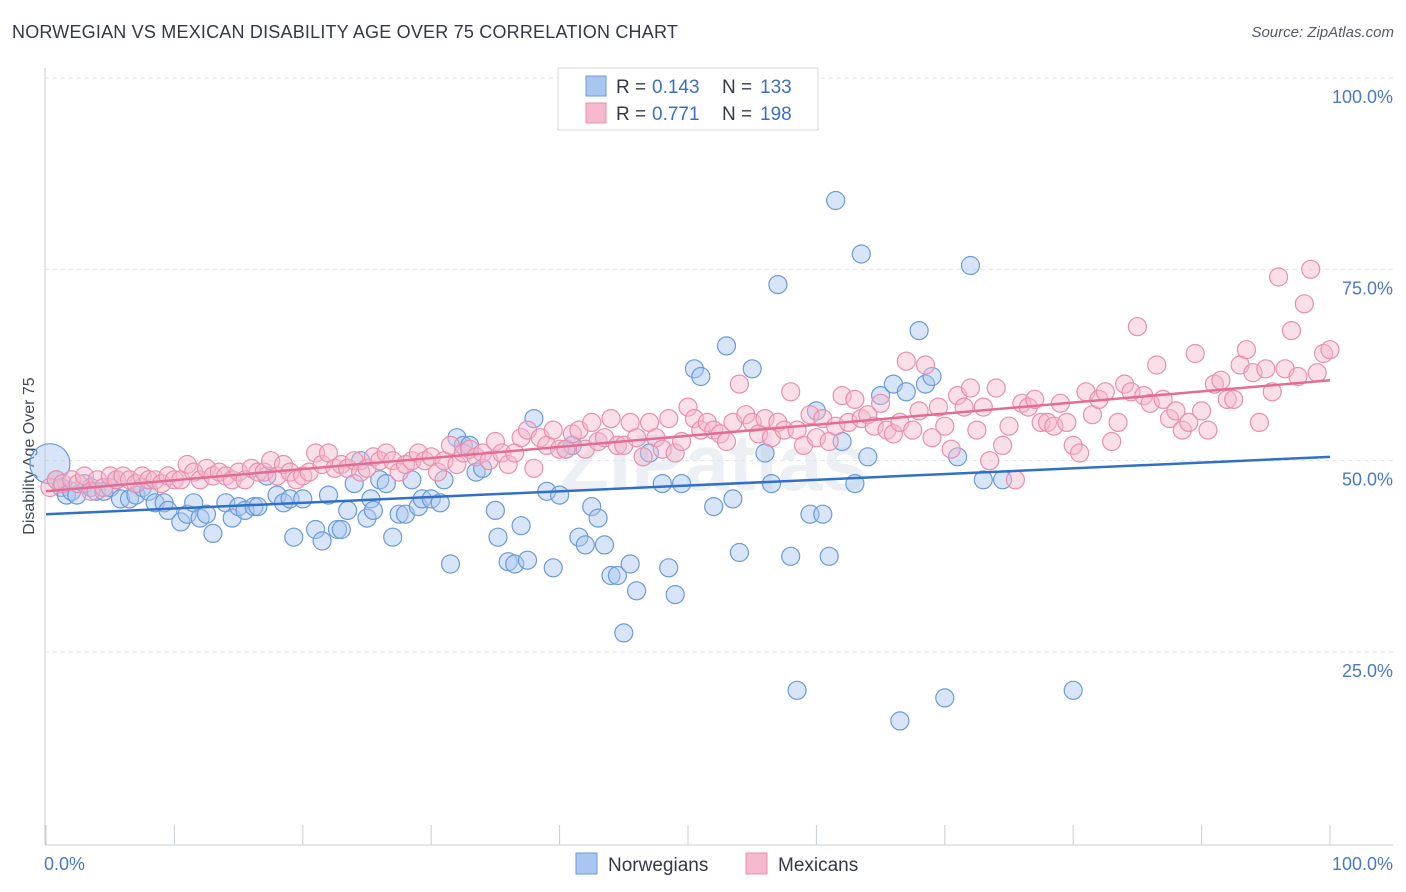  Describe the element at coordinates (776, 87) in the screenshot. I see `legend-n-value-norwegians: 133` at that location.